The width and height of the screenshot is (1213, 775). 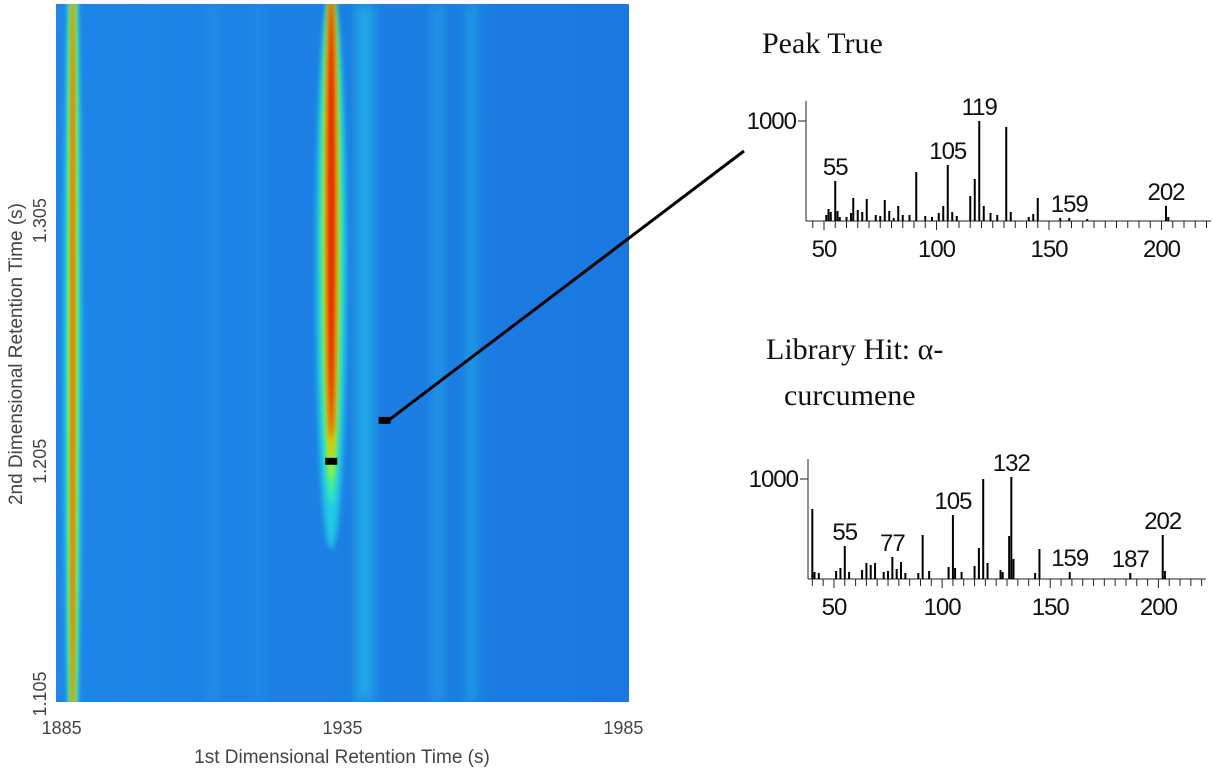 I want to click on spectrum-2: 50 100 150 200 1000 55 77 105 132 159 187 202, so click(x=977, y=535).